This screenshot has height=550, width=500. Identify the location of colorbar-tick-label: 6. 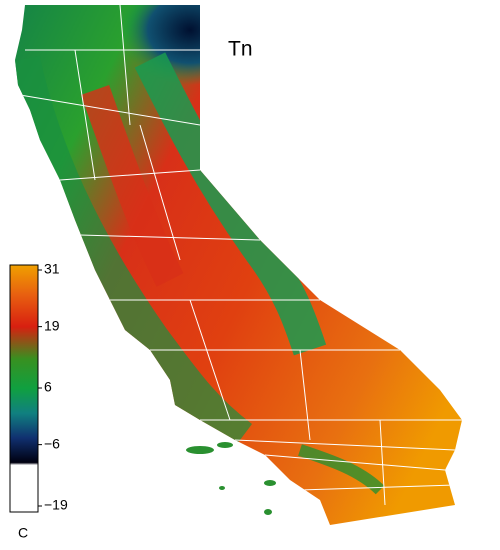
(48, 387).